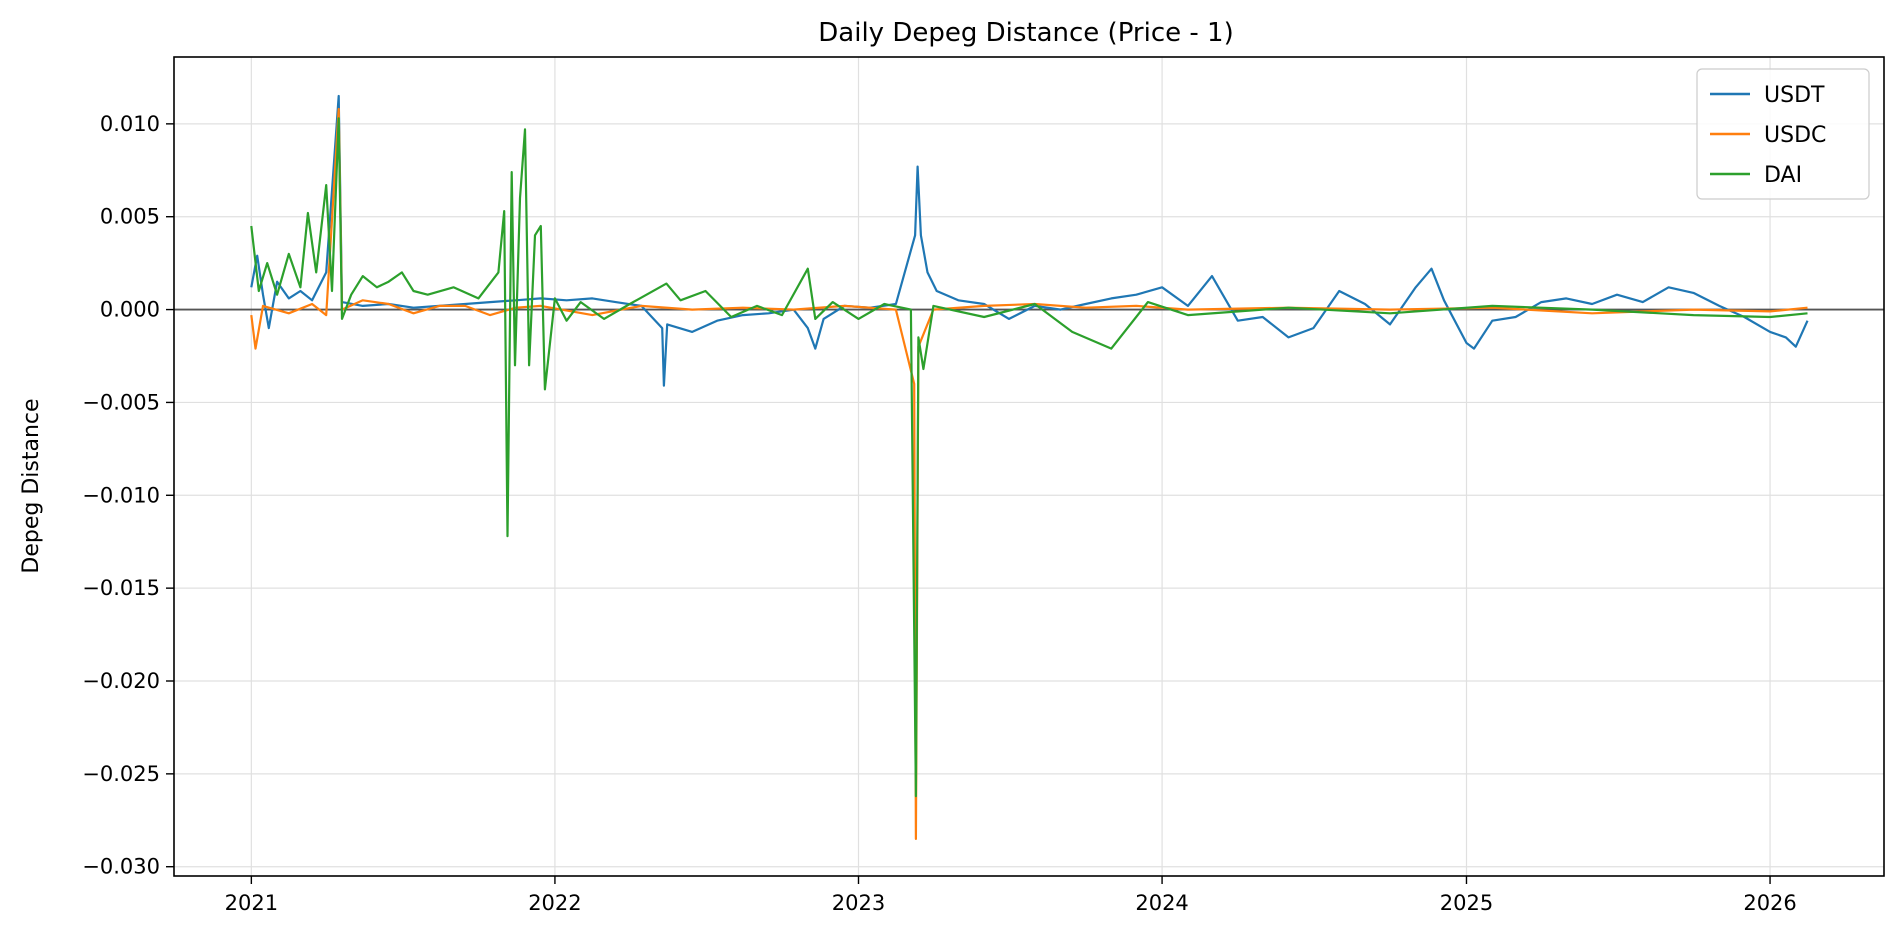 This screenshot has width=1900, height=944. I want to click on legend-label-usdt: USDT, so click(1794, 95).